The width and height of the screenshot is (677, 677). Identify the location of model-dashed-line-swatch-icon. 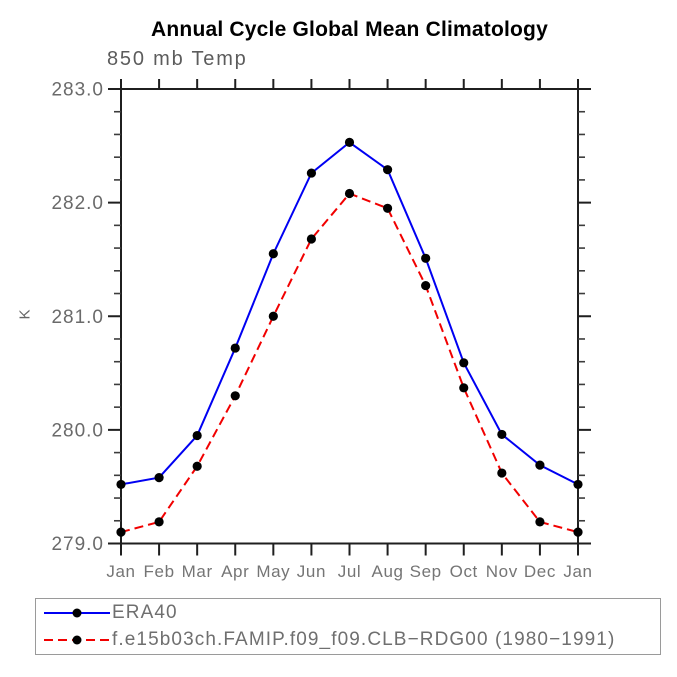
(77, 640).